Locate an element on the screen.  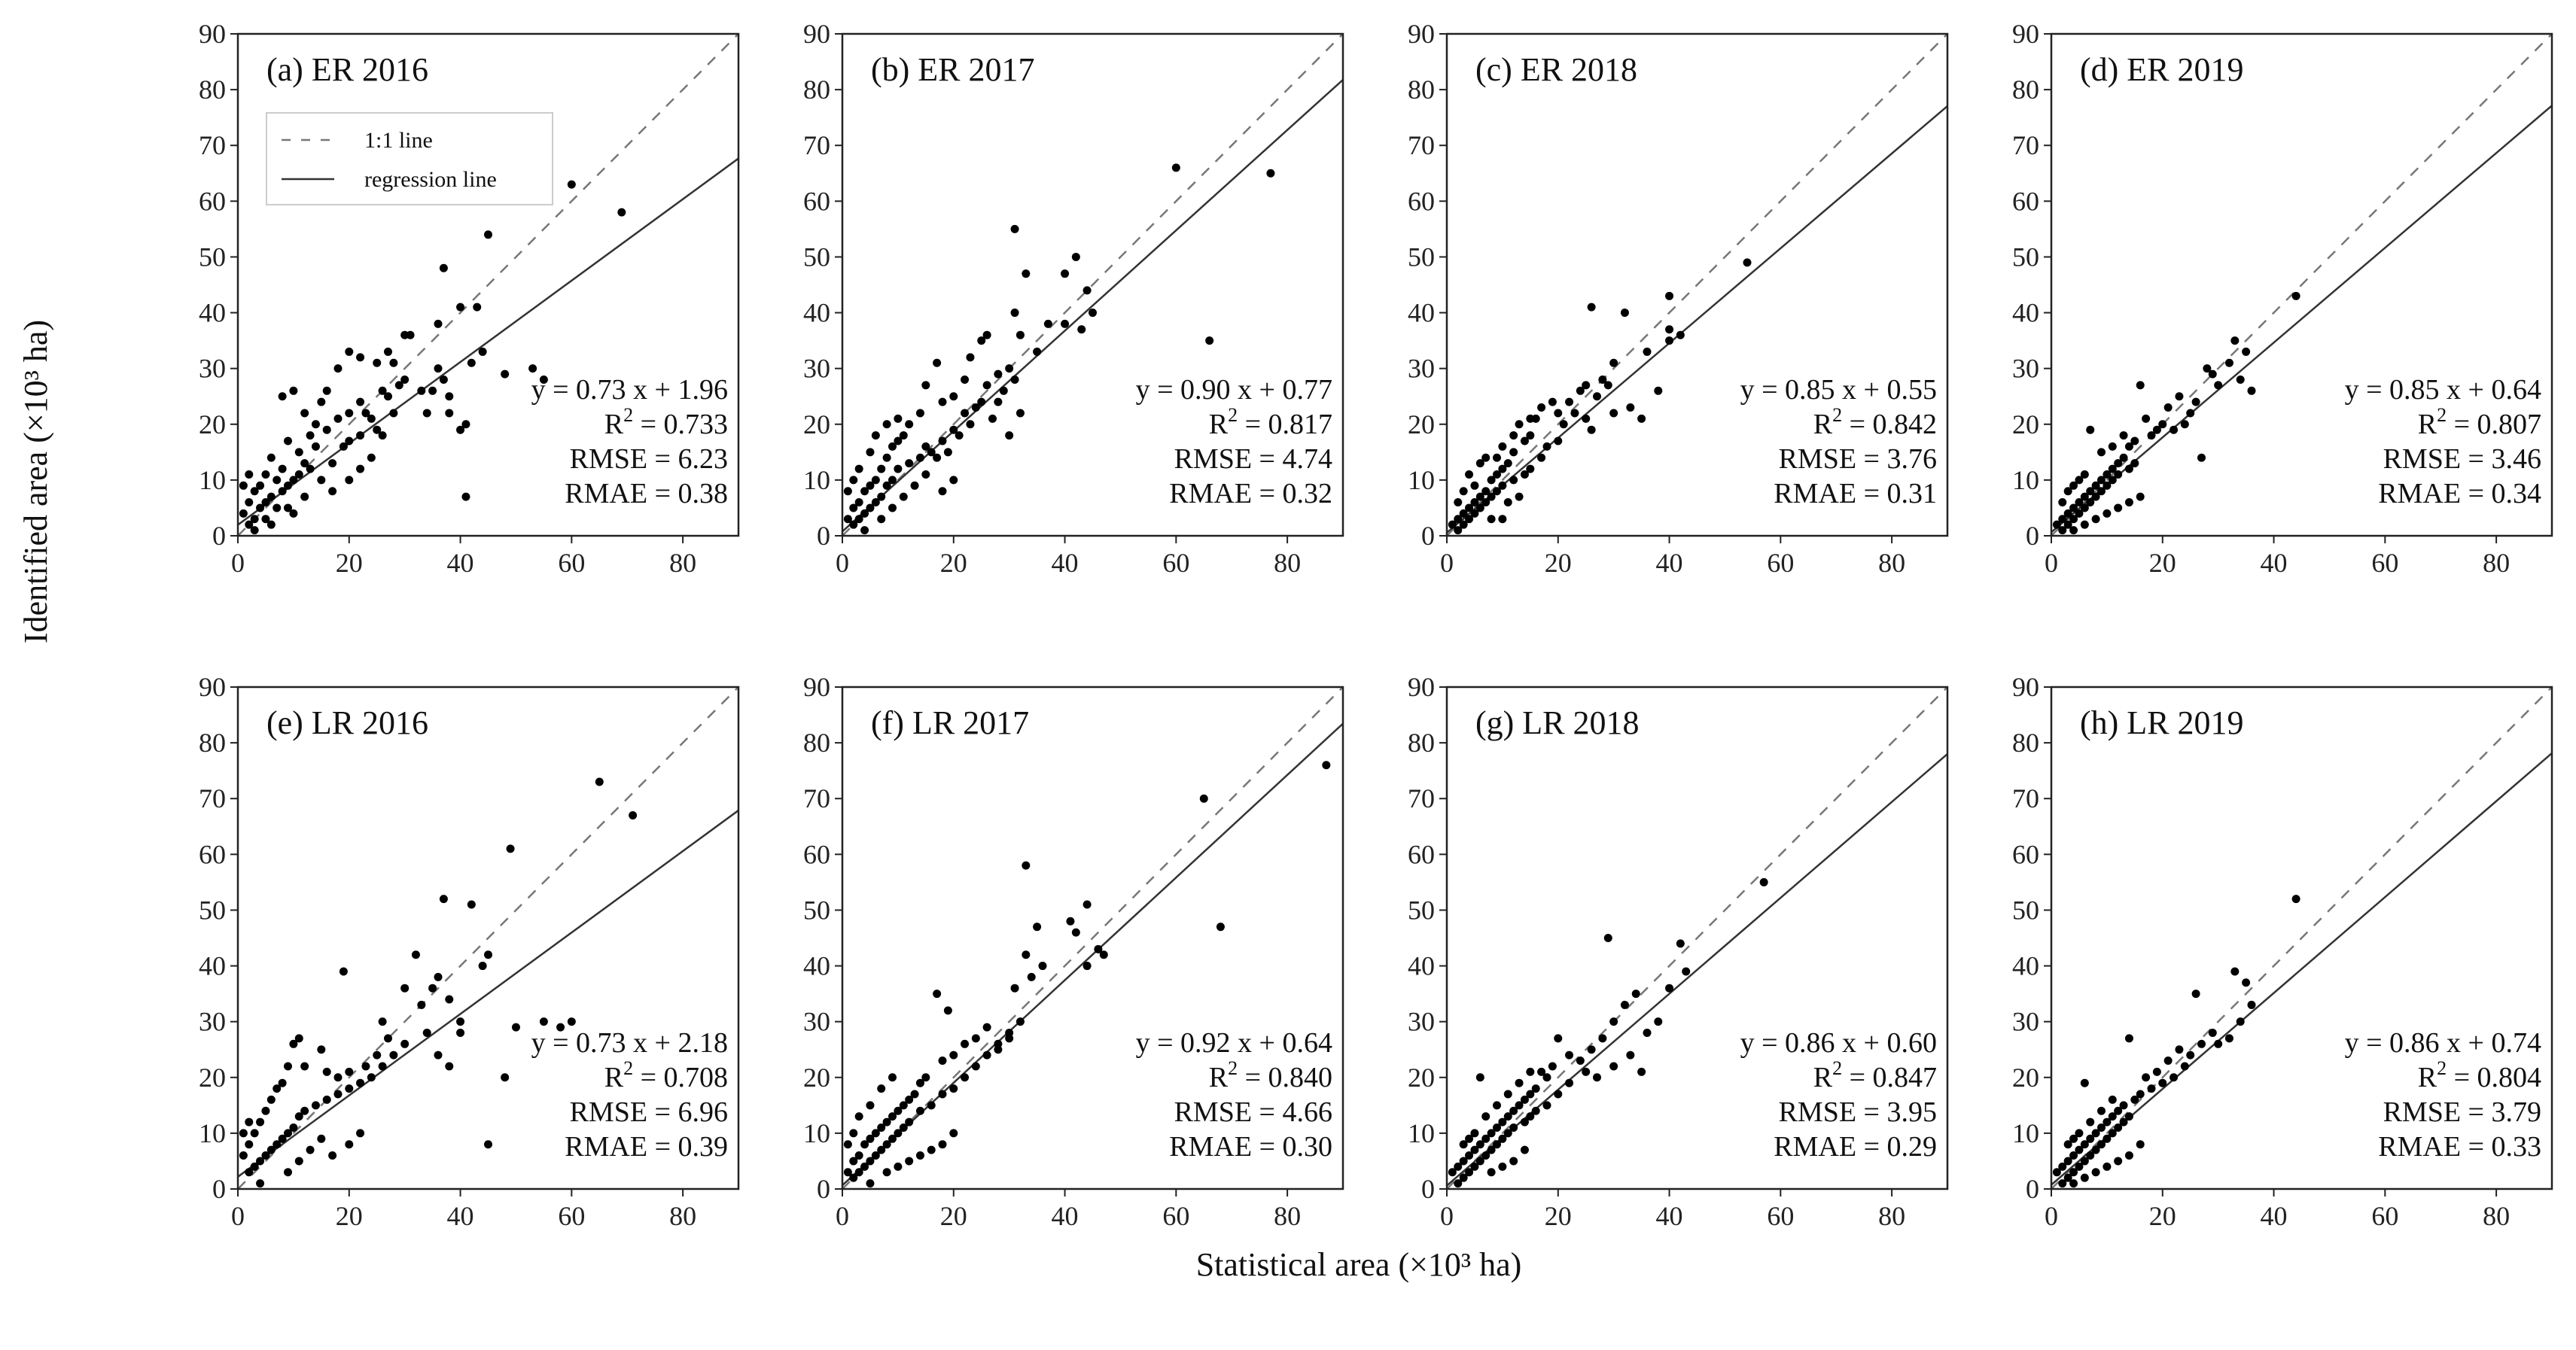
scatter-points is located at coordinates (439, 982).